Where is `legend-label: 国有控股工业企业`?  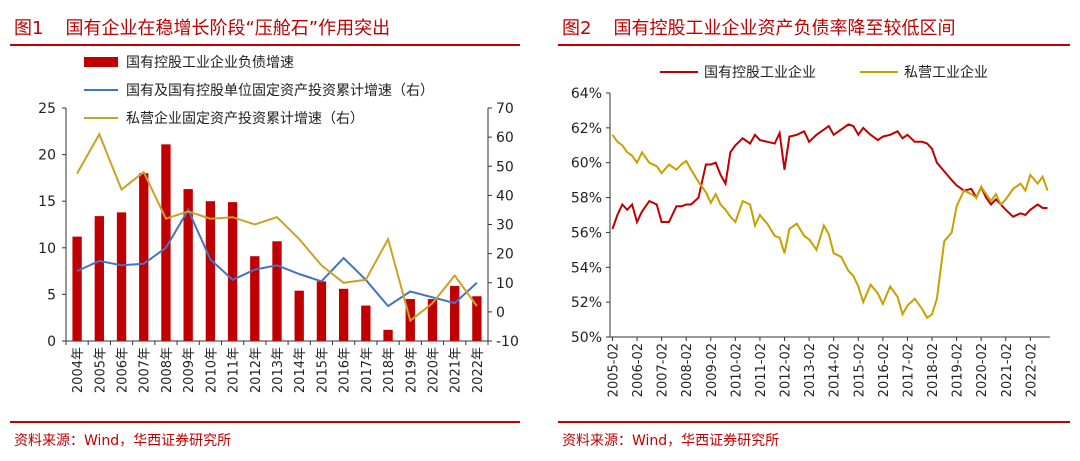 legend-label: 国有控股工业企业 is located at coordinates (760, 72).